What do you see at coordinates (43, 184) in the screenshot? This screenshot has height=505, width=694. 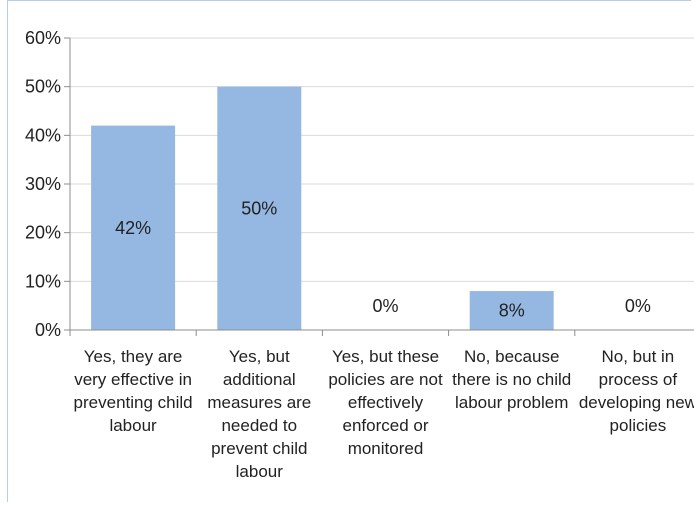 I see `y-tick-label: 30%` at bounding box center [43, 184].